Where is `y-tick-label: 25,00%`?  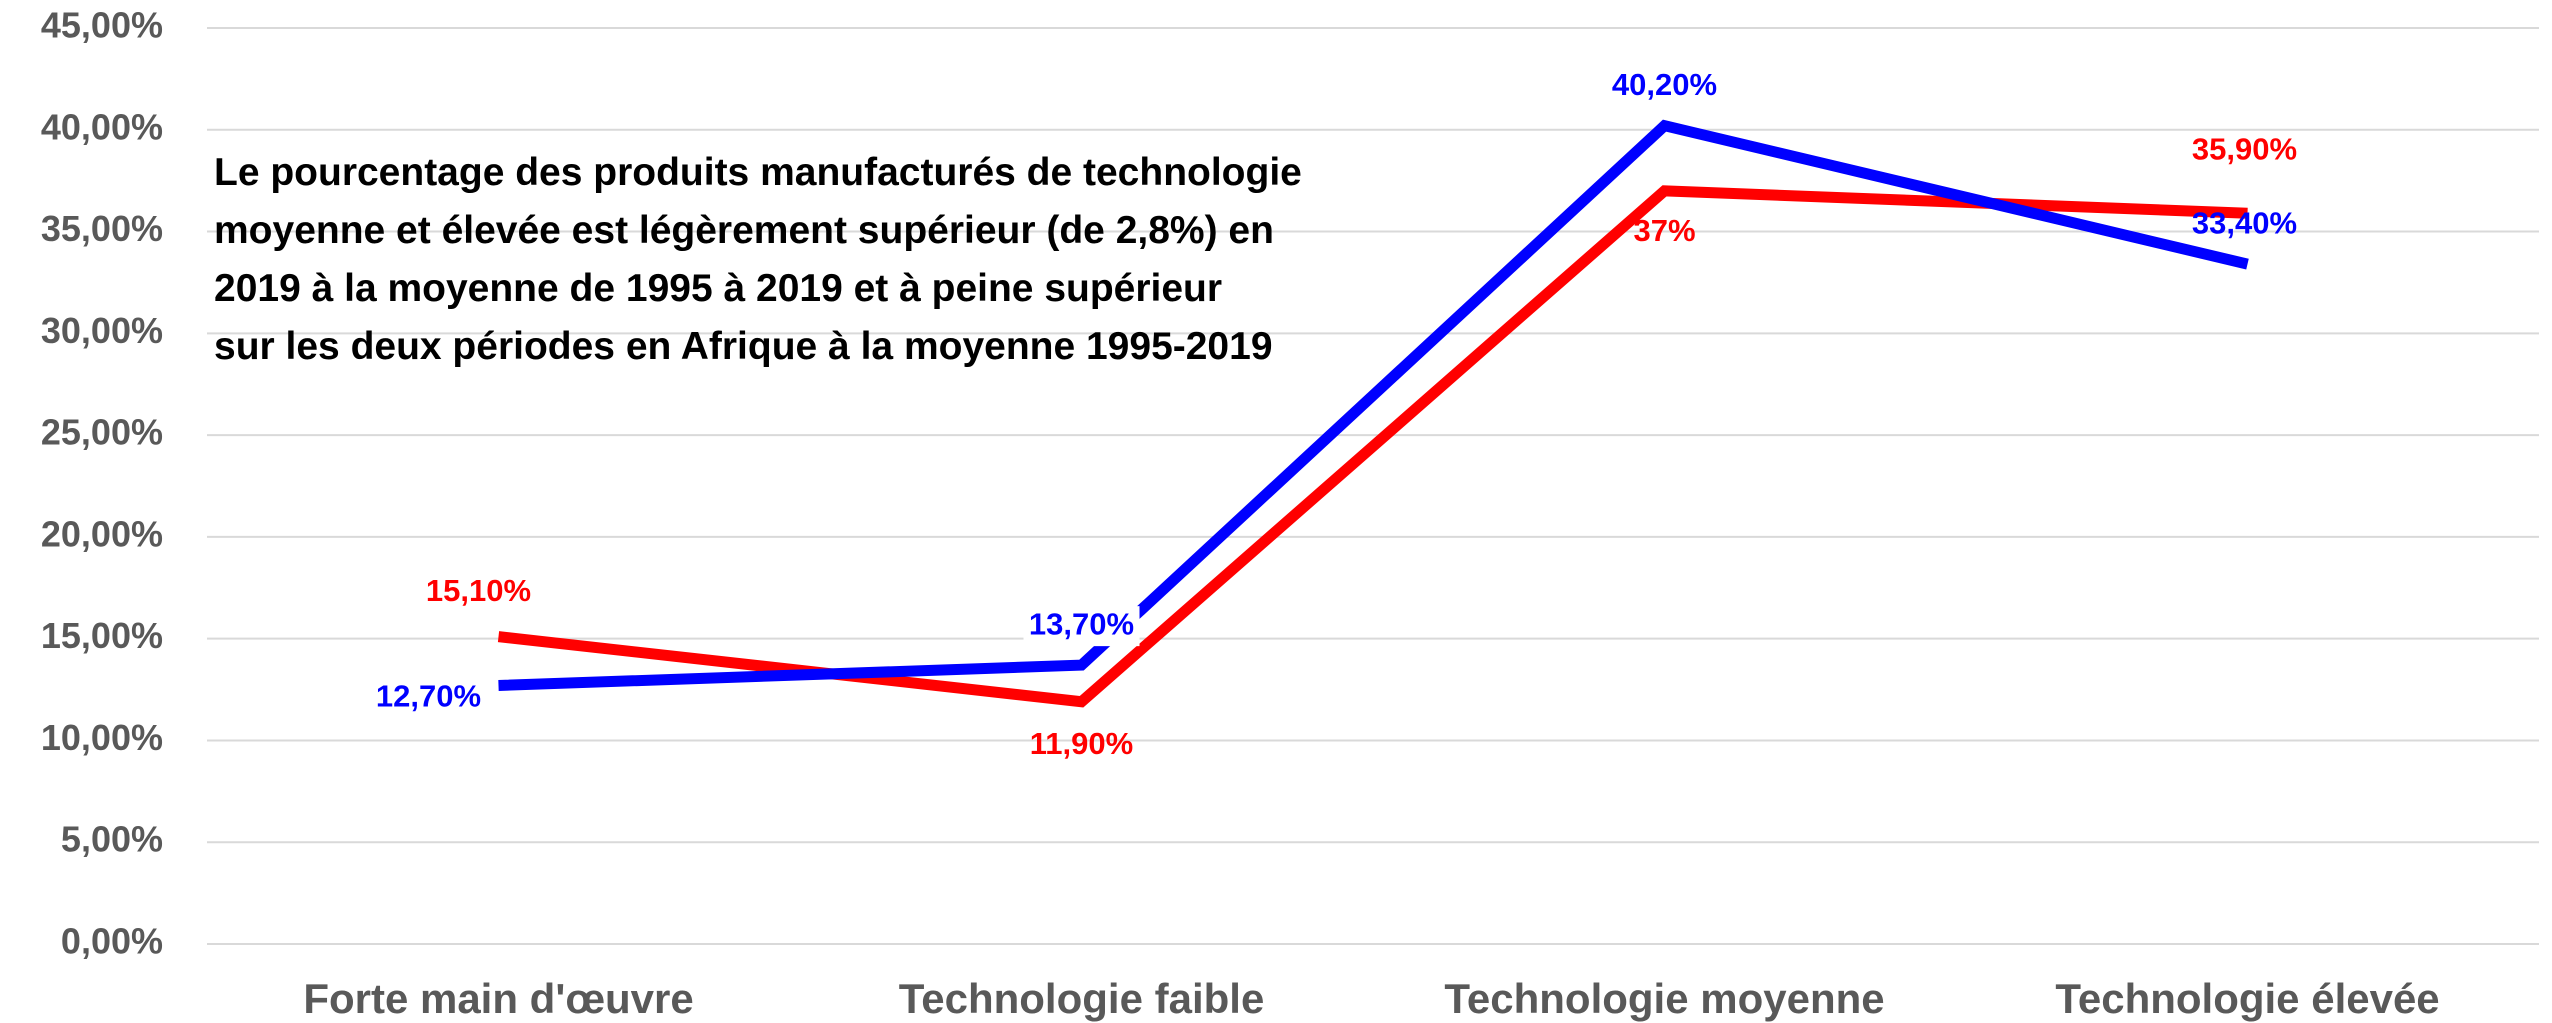 y-tick-label: 25,00% is located at coordinates (102, 432).